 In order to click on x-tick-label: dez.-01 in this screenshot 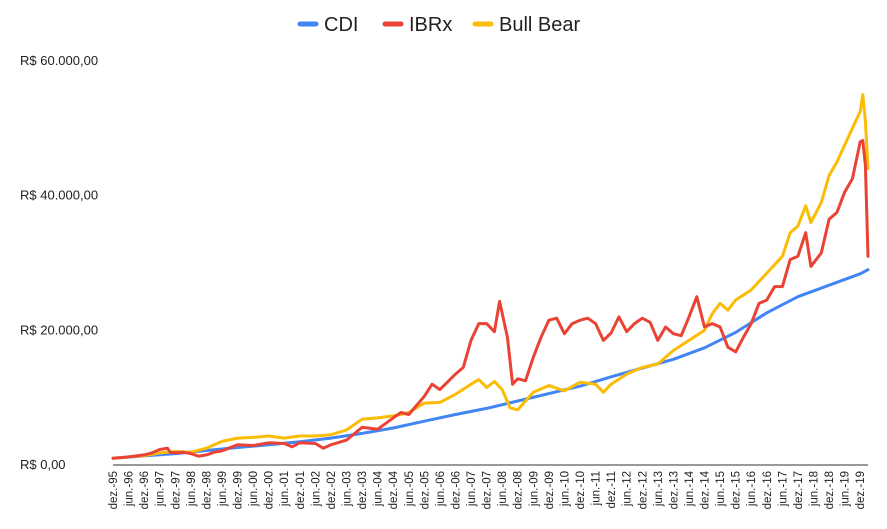, I will do `click(301, 490)`.